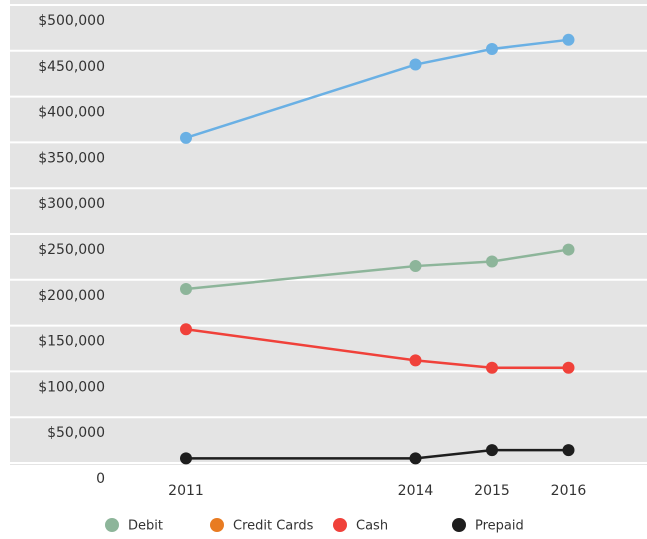  Describe the element at coordinates (71, 296) in the screenshot. I see `y-tick-label: $200,000` at that location.